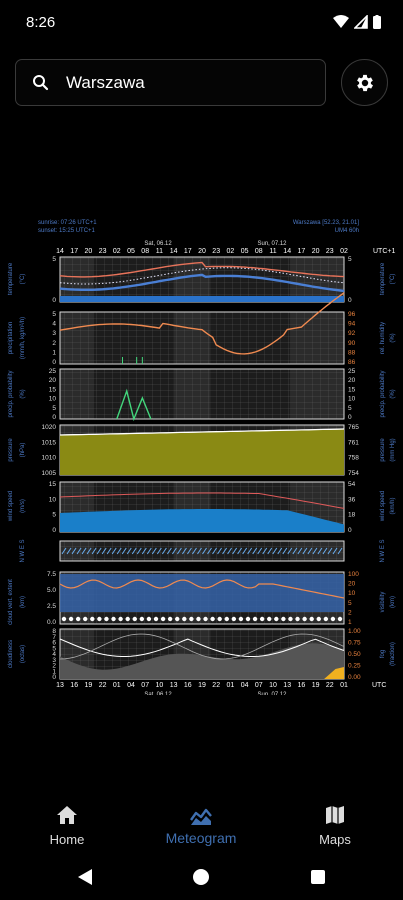  What do you see at coordinates (105, 82) in the screenshot?
I see `search-input: Warszawa` at bounding box center [105, 82].